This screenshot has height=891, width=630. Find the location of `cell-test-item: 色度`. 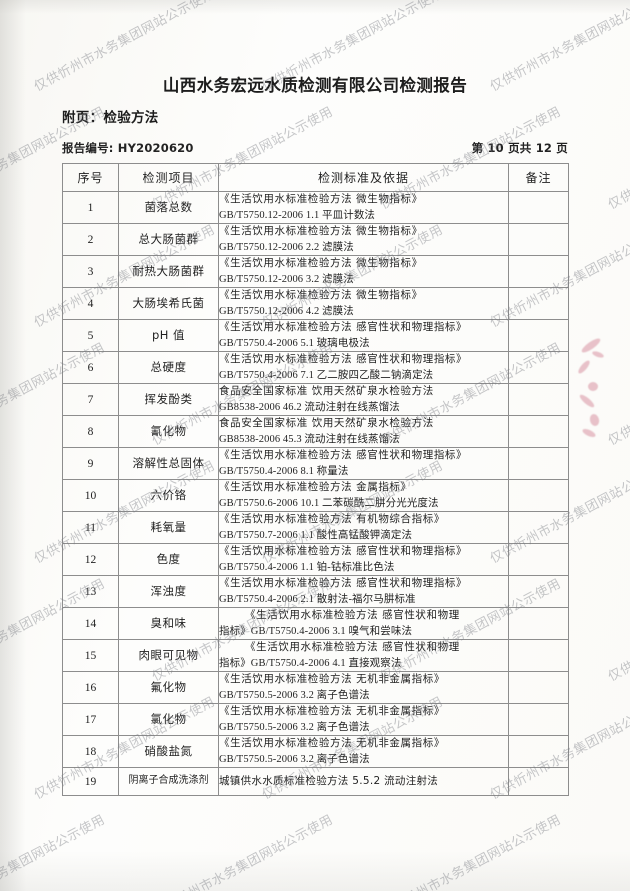

cell-test-item: 色度 is located at coordinates (168, 559).